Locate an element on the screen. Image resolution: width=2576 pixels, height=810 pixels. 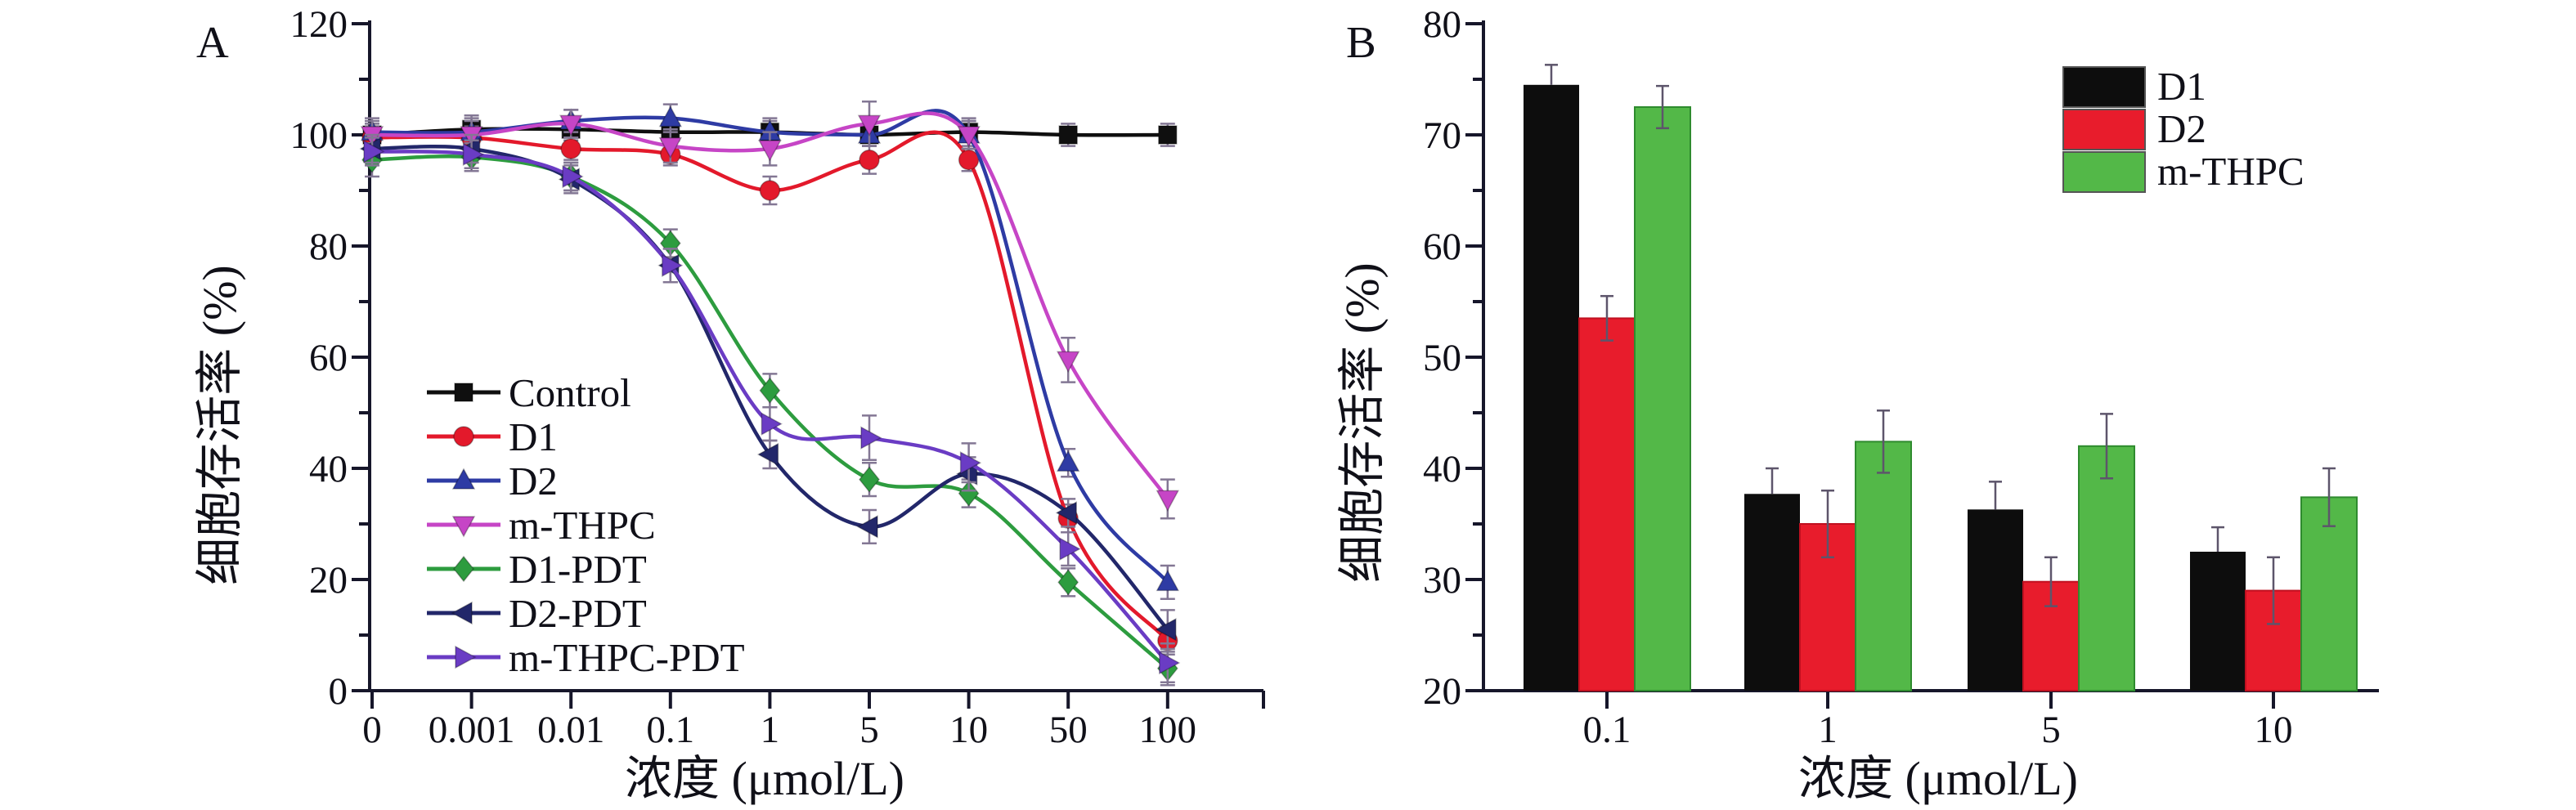
bar-m-THPC-0.1 is located at coordinates (1662, 398).